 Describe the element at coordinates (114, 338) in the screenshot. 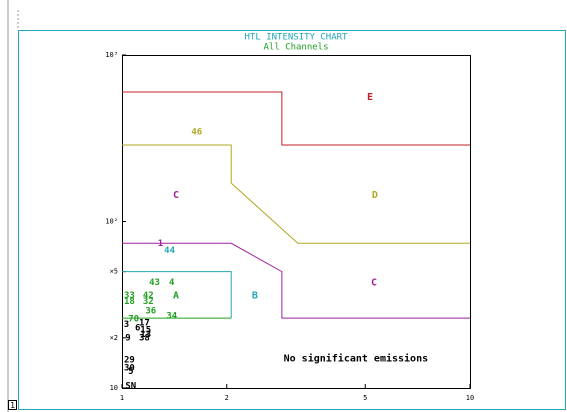

I see `y-tick-label: ×2` at that location.